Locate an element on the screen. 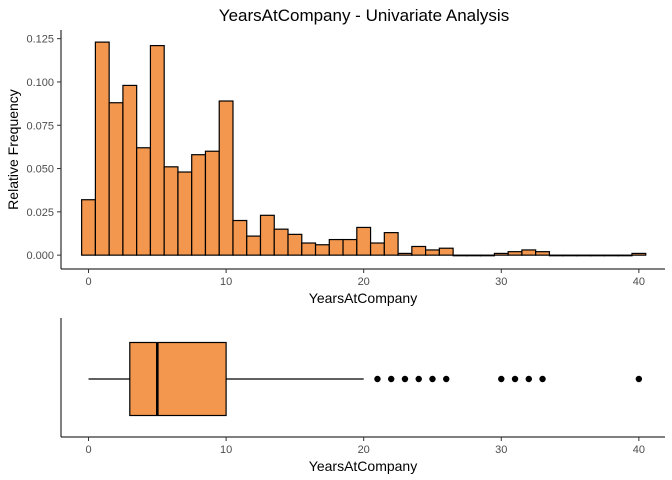 The width and height of the screenshot is (672, 480). histogram-x-axis-title: YearsAtCompany is located at coordinates (363, 298).